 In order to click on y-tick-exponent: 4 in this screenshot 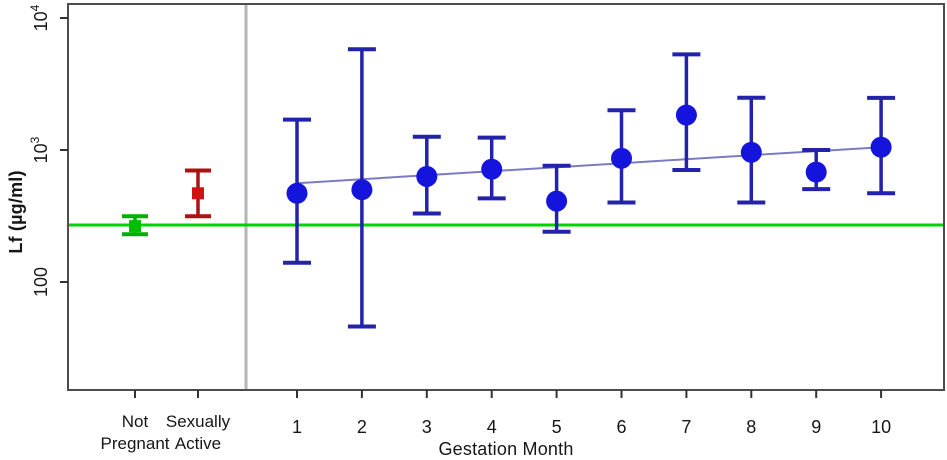, I will do `click(35, 7)`.